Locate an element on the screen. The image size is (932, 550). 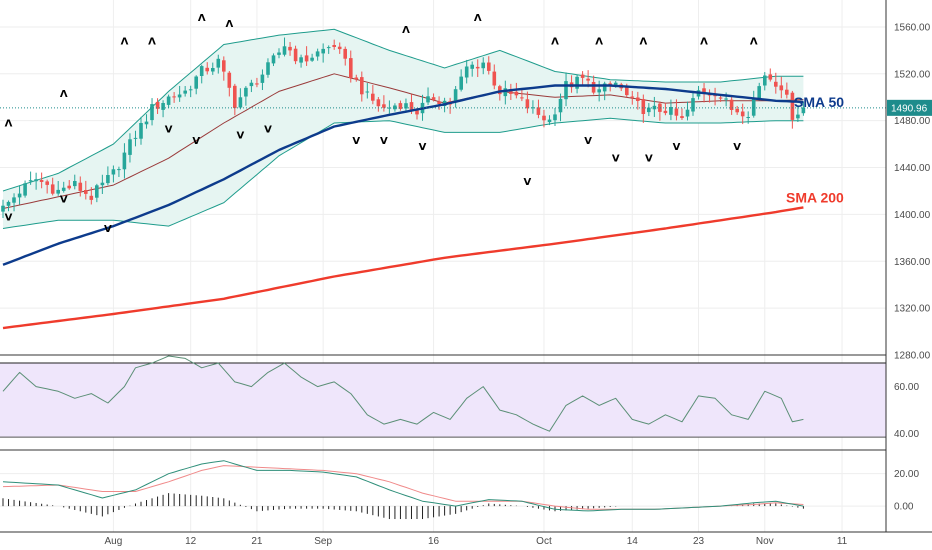
price-tick-label: 1400.00 is located at coordinates (912, 215).